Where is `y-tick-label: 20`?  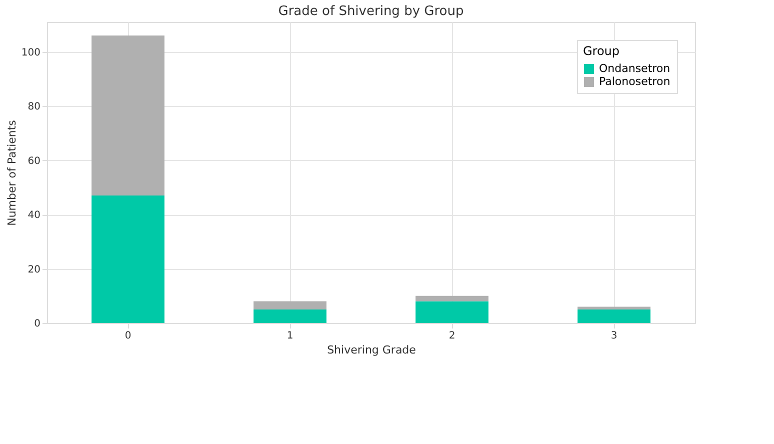 y-tick-label: 20 is located at coordinates (34, 270).